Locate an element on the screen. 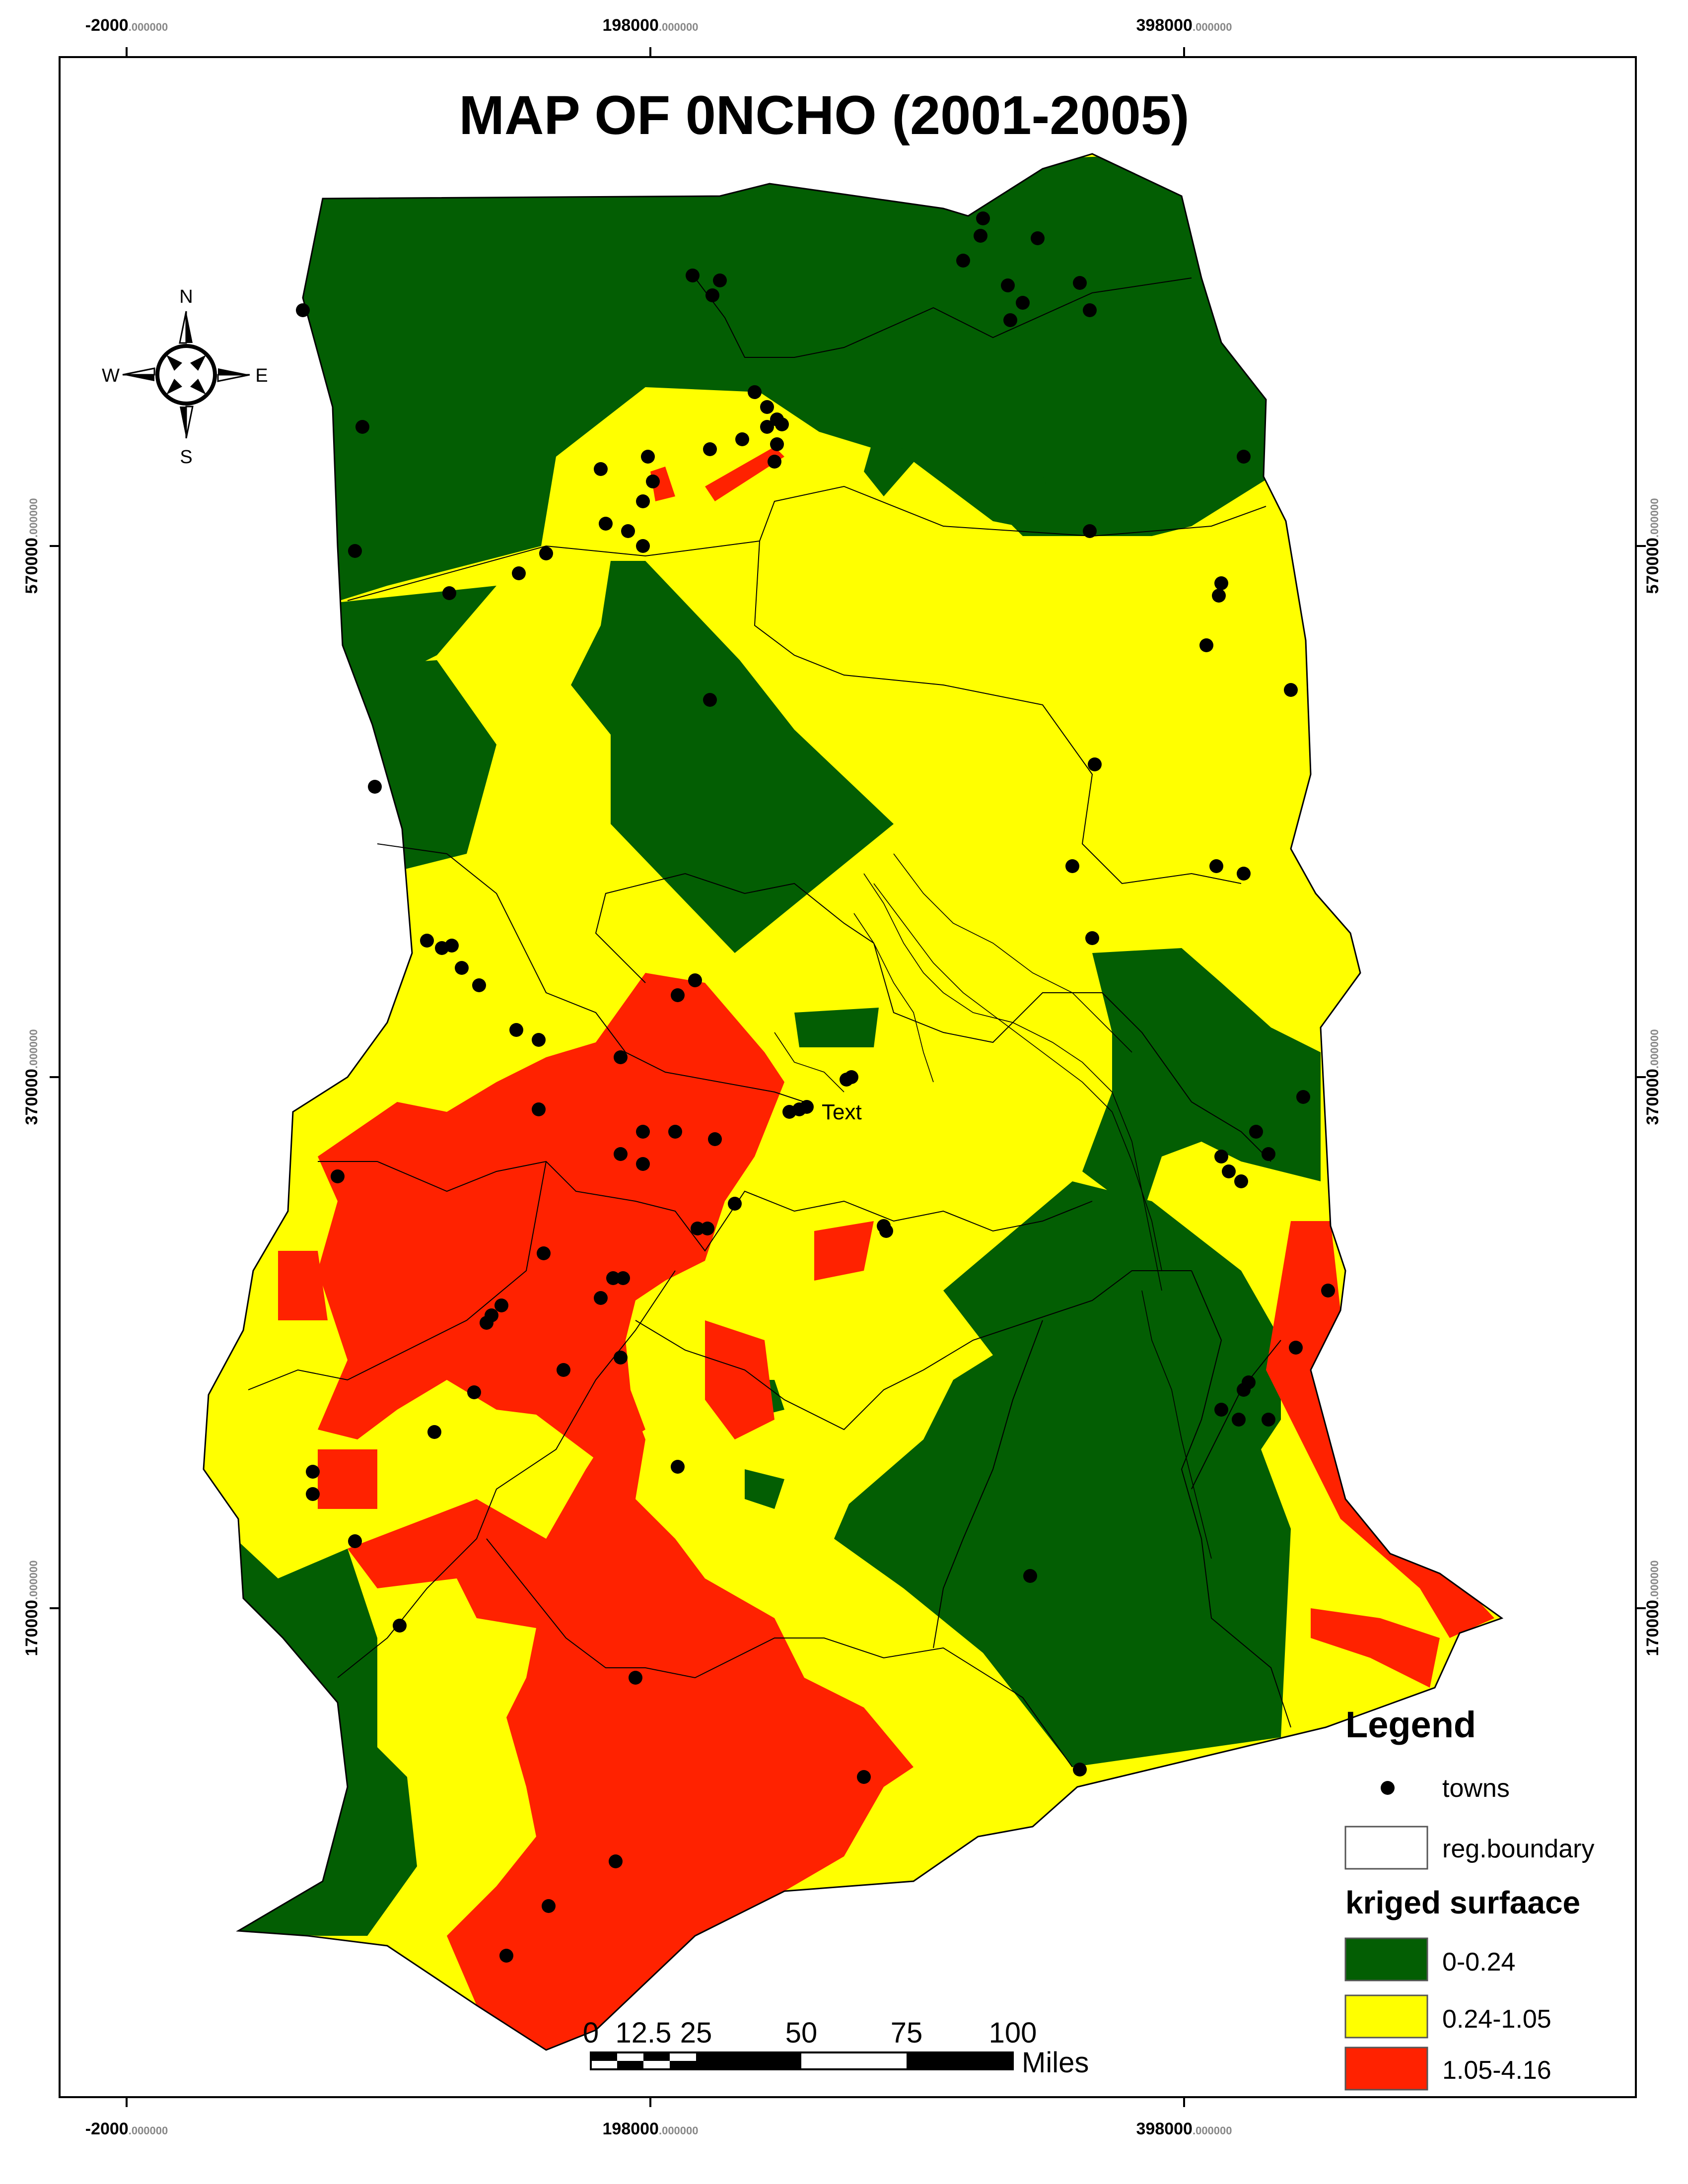 This screenshot has width=1688, height=2184. legend-class-label: 0-0.24 is located at coordinates (1478, 1962).